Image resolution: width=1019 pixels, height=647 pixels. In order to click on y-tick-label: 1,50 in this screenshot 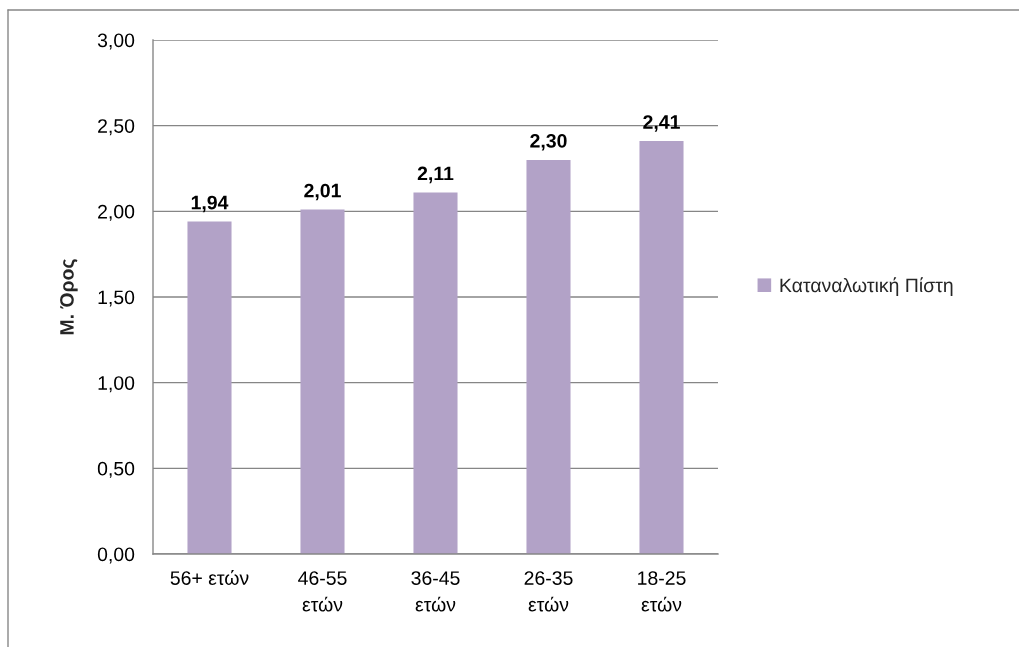, I will do `click(116, 298)`.